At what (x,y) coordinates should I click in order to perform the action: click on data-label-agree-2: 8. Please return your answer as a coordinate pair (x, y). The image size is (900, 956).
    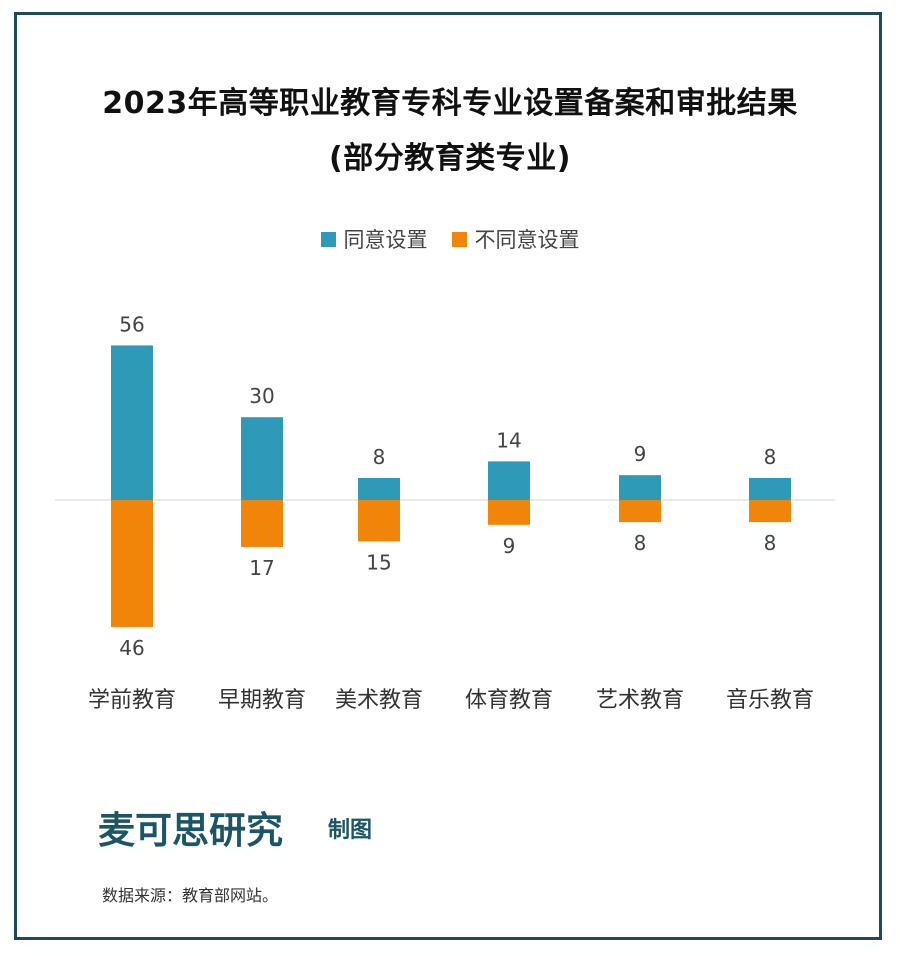
    Looking at the image, I should click on (379, 457).